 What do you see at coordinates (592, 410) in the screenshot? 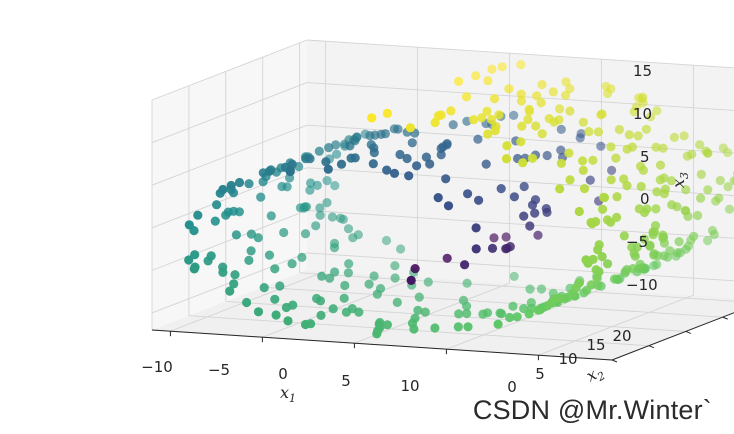
I see `watermark: CSDN @Mr.Winter`` at bounding box center [592, 410].